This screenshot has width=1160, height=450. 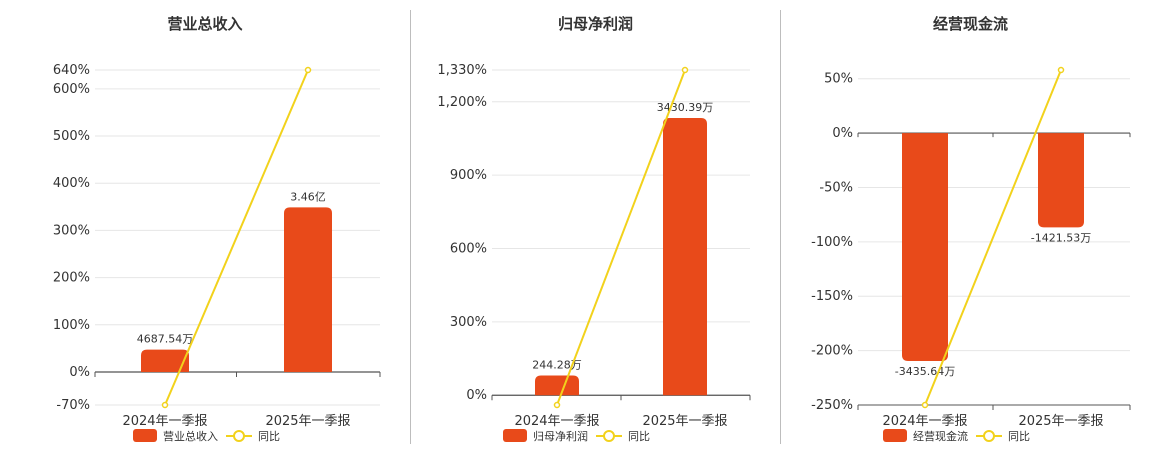 I want to click on y-tick-label: 500%, so click(x=71, y=136).